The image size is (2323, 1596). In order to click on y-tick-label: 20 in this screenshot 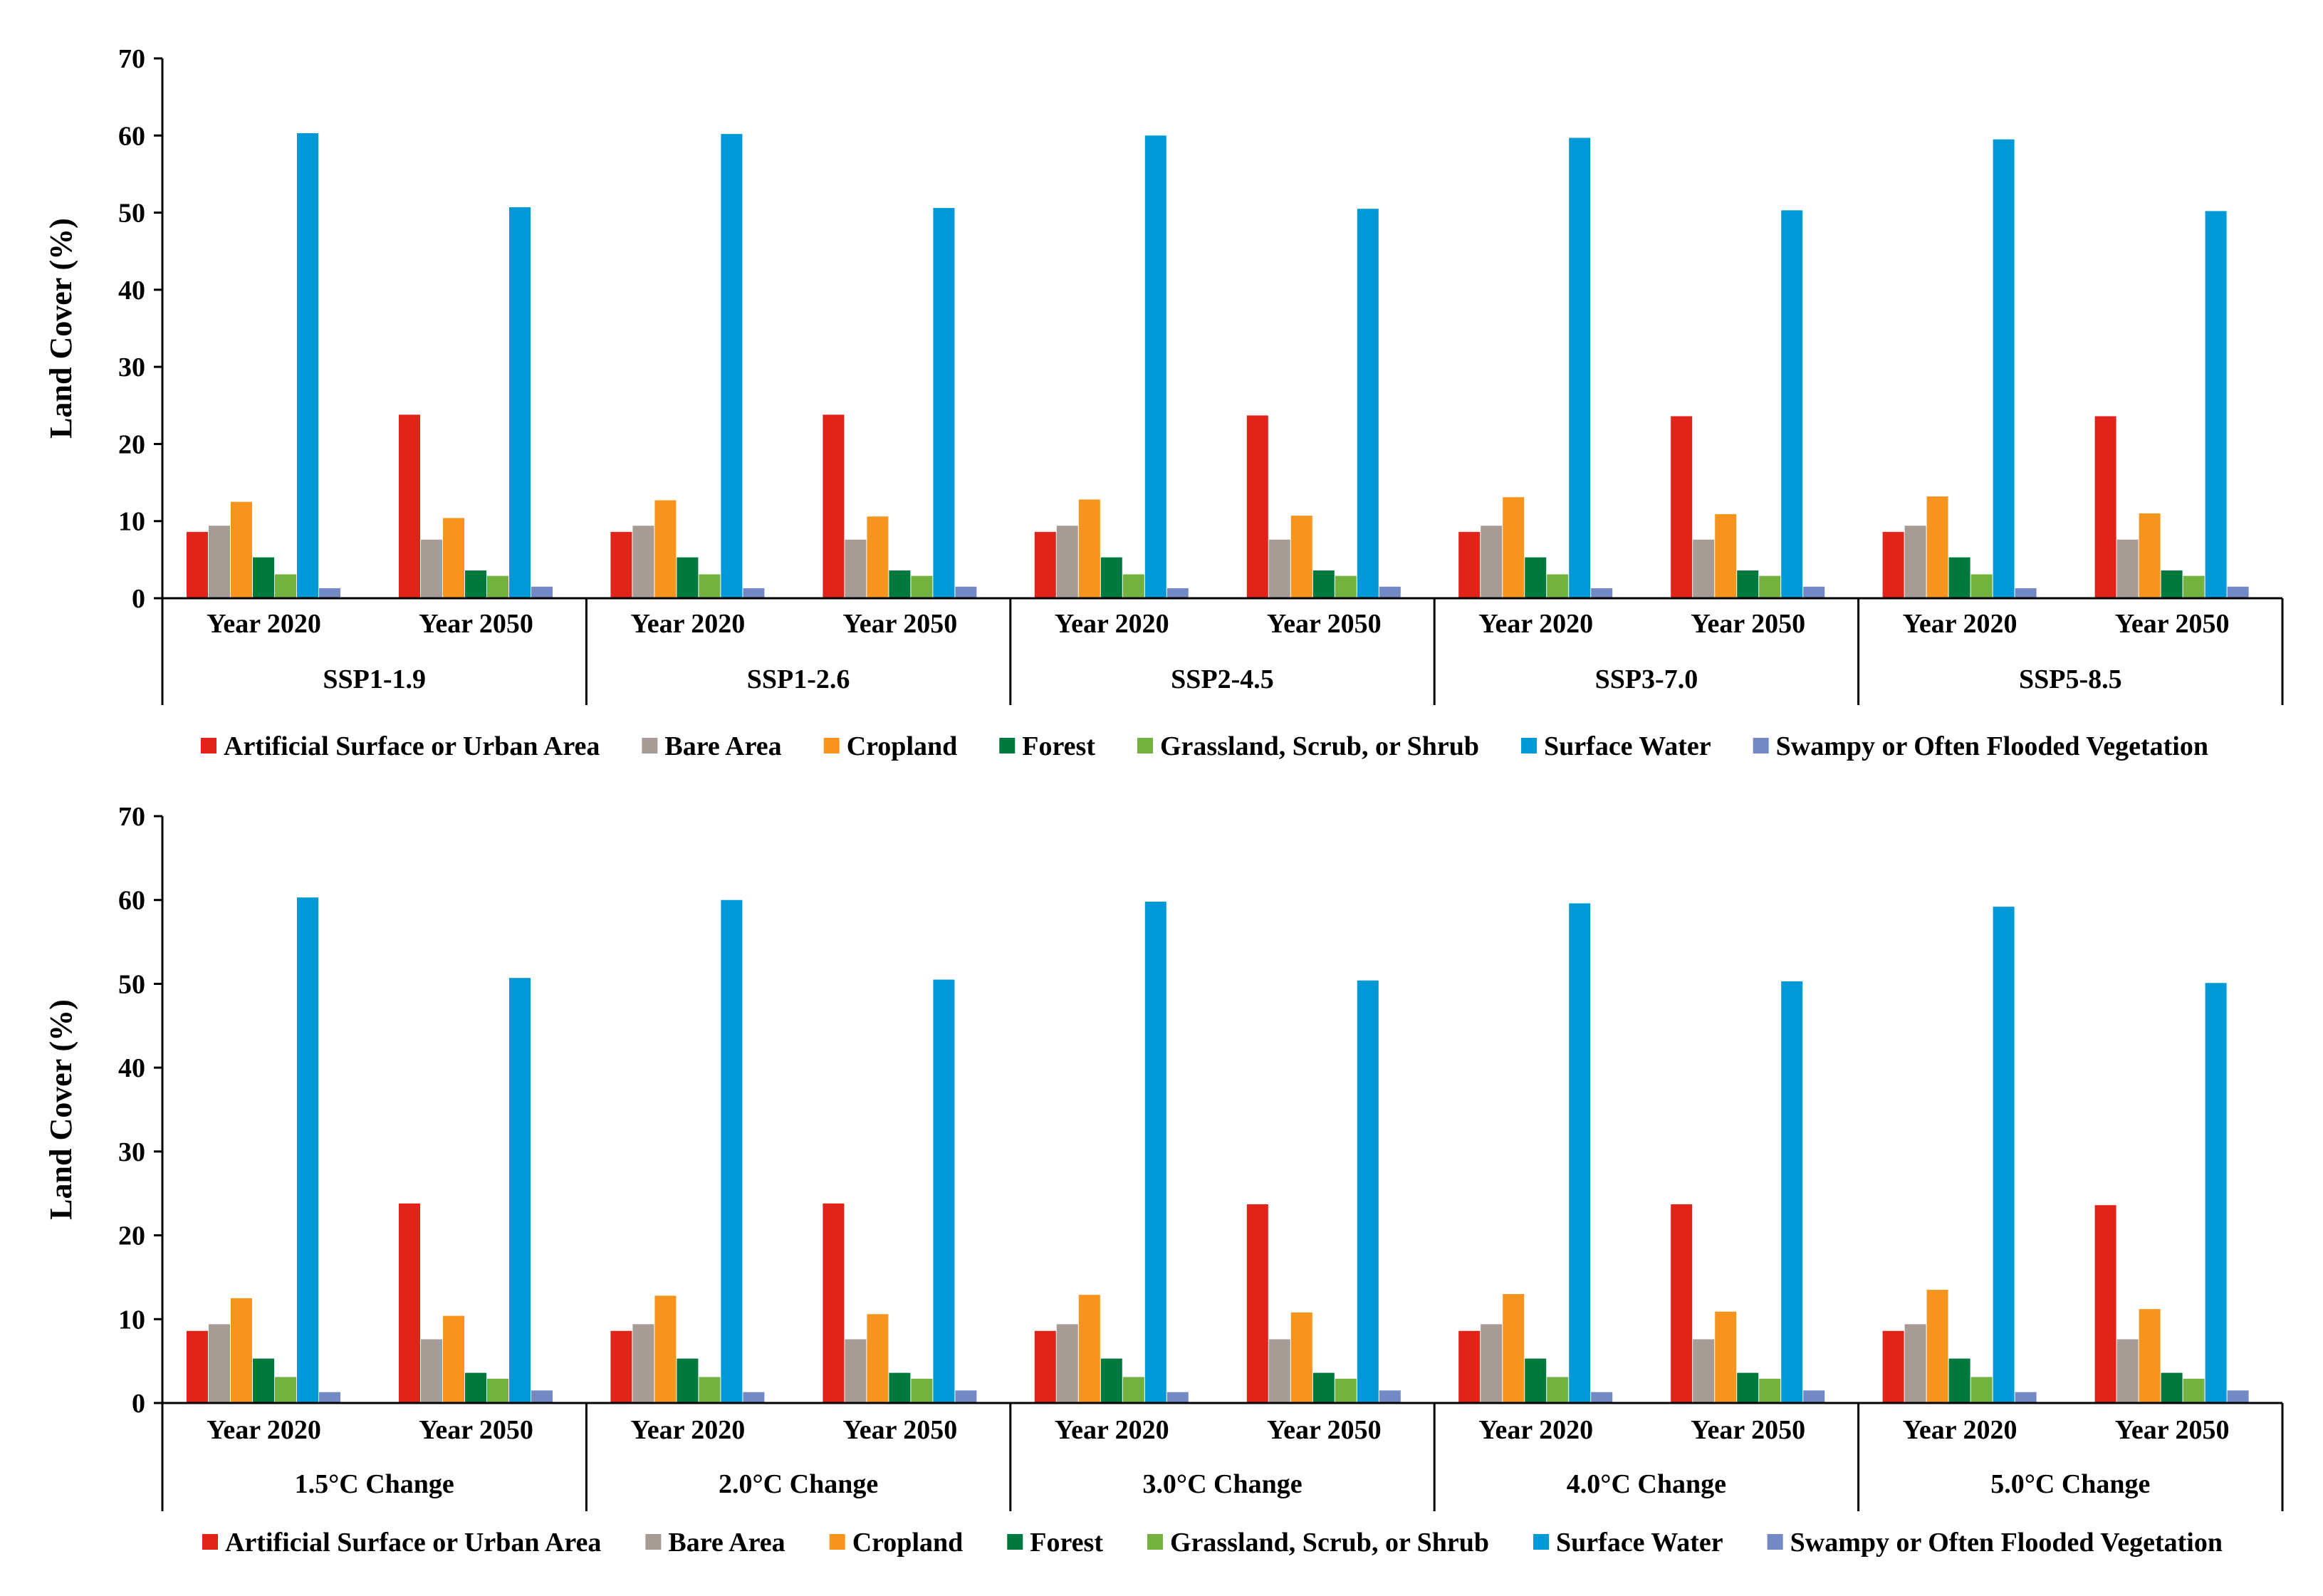, I will do `click(131, 444)`.